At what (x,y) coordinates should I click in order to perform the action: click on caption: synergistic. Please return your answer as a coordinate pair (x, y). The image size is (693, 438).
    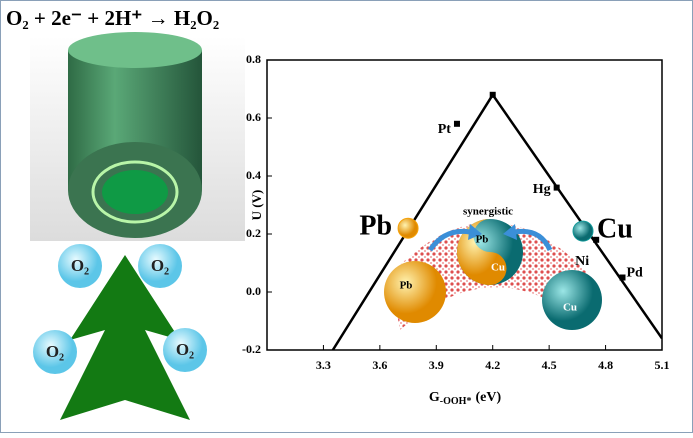
    Looking at the image, I should click on (488, 212).